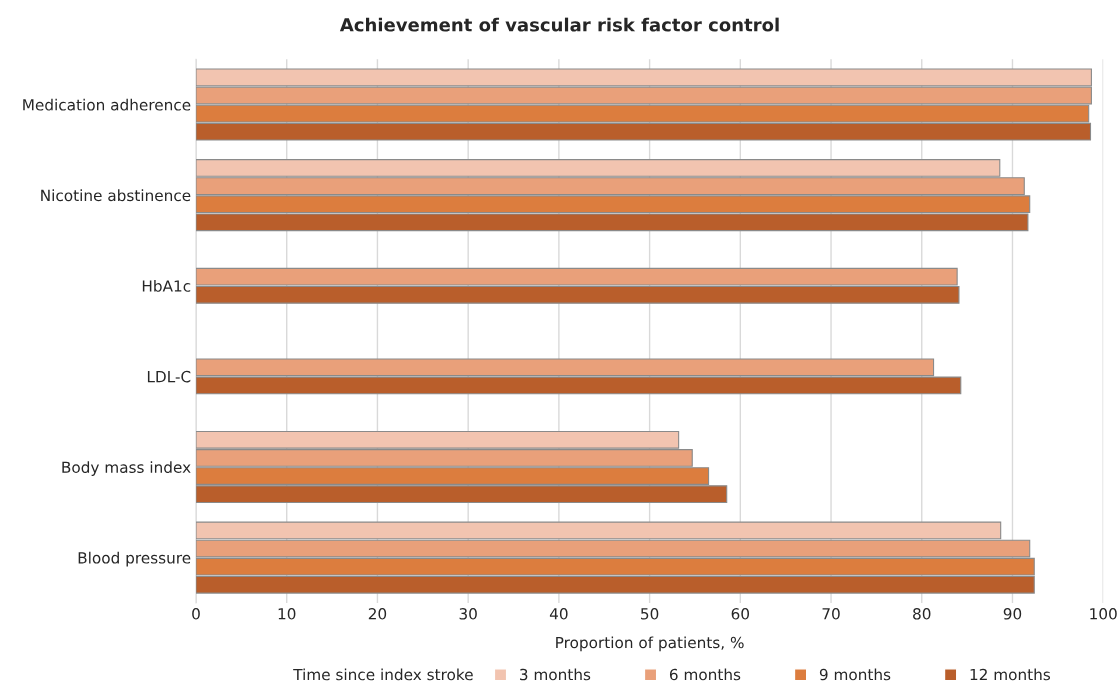  I want to click on x-tick-label: 70, so click(831, 614).